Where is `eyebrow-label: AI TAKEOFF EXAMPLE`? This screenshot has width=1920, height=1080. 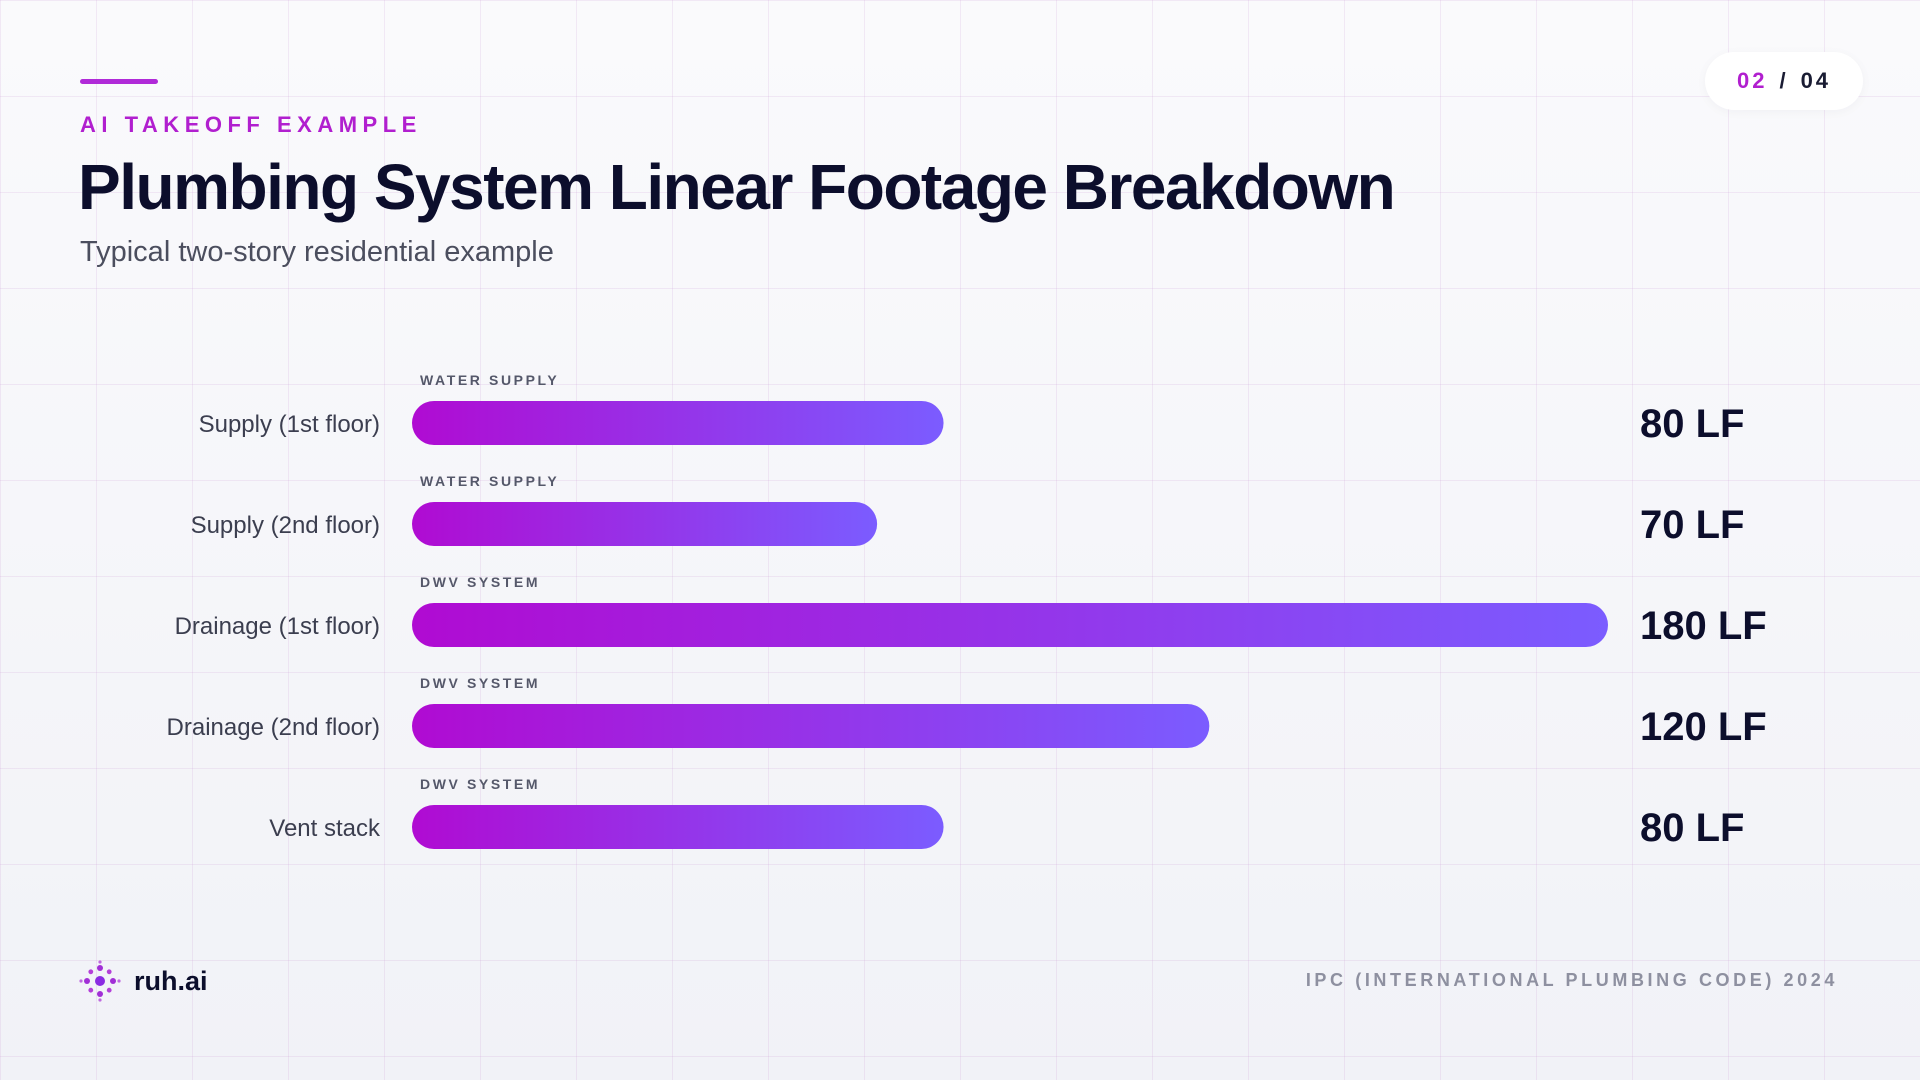 eyebrow-label: AI TAKEOFF EXAMPLE is located at coordinates (251, 124).